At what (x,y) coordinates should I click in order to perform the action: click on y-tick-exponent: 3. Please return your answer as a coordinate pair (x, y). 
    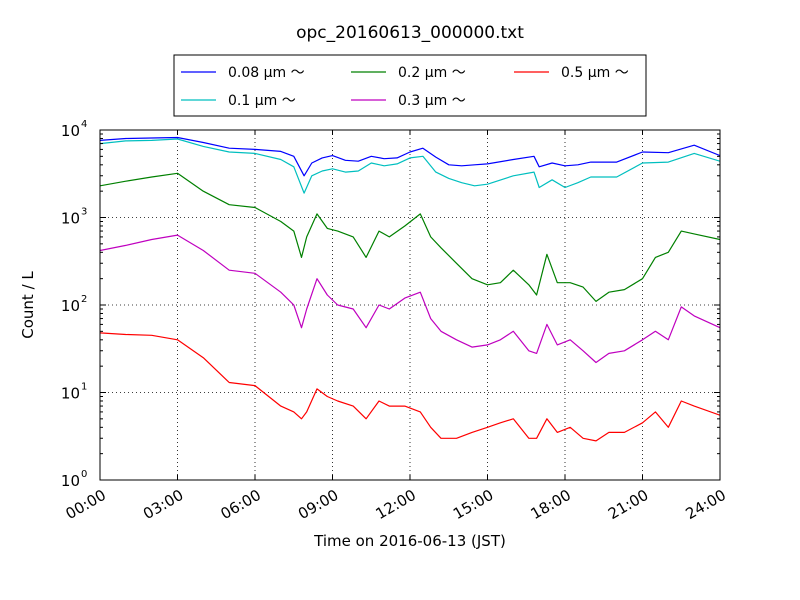
    Looking at the image, I should click on (84, 212).